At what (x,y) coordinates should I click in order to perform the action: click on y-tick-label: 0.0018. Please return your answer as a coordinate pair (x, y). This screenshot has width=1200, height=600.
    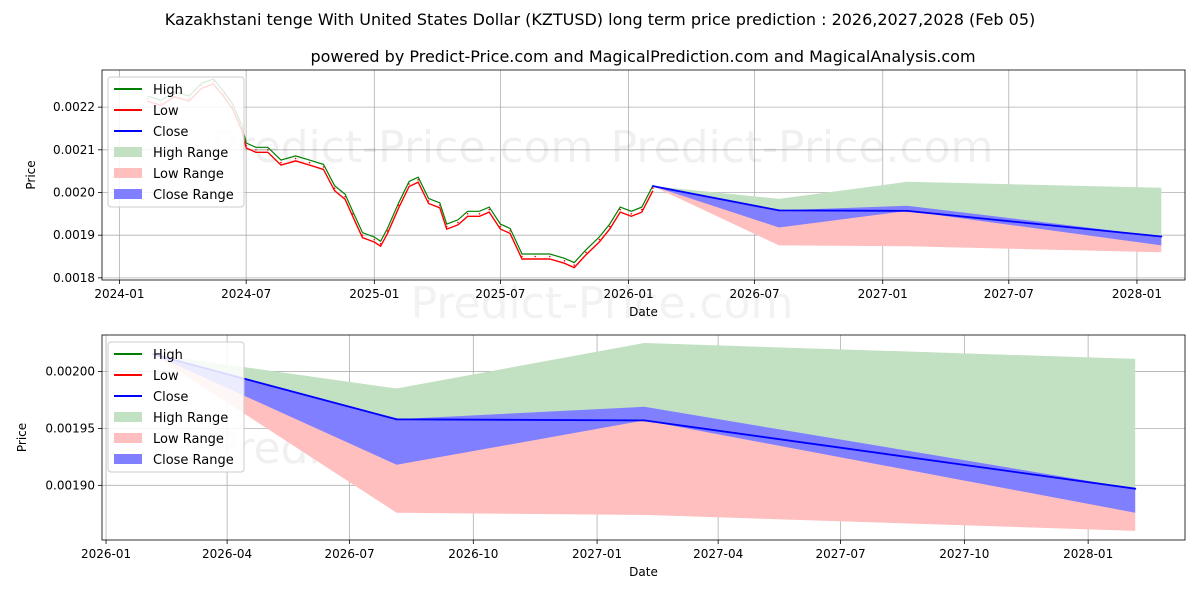
    Looking at the image, I should click on (74, 278).